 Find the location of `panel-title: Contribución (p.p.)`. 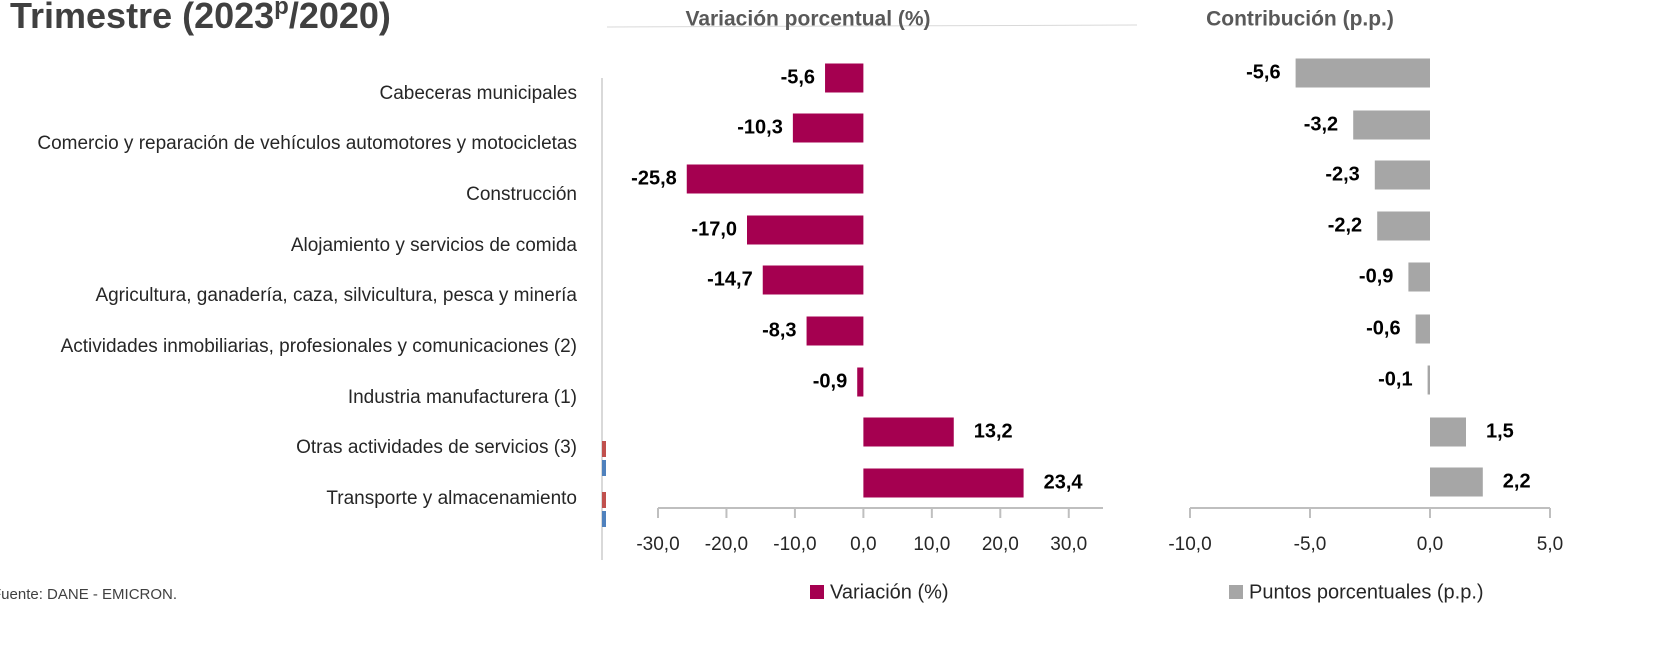

panel-title: Contribución (p.p.) is located at coordinates (1300, 19).